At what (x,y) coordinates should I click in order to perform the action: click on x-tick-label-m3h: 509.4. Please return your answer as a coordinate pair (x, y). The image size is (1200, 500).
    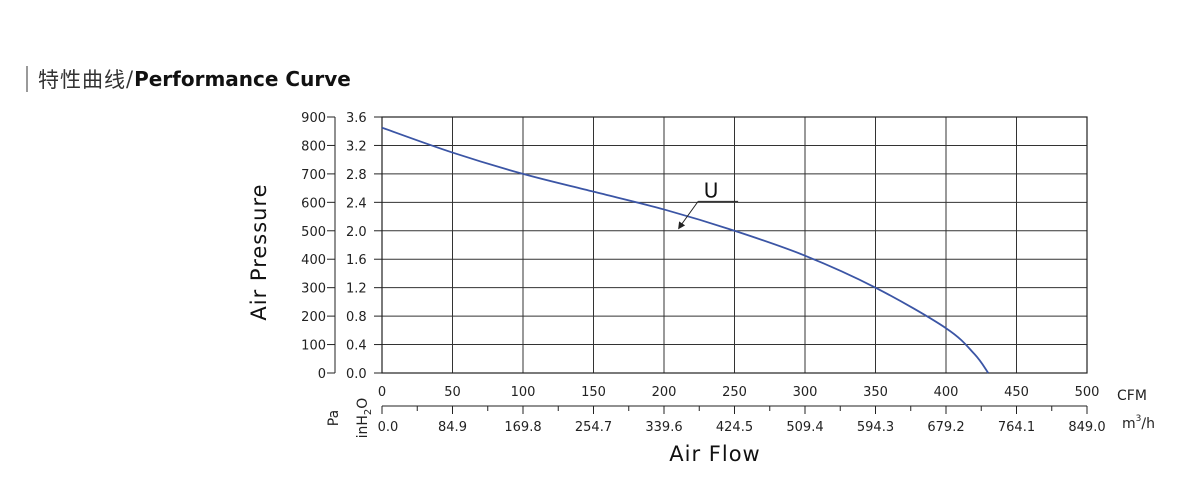
    Looking at the image, I should click on (804, 427).